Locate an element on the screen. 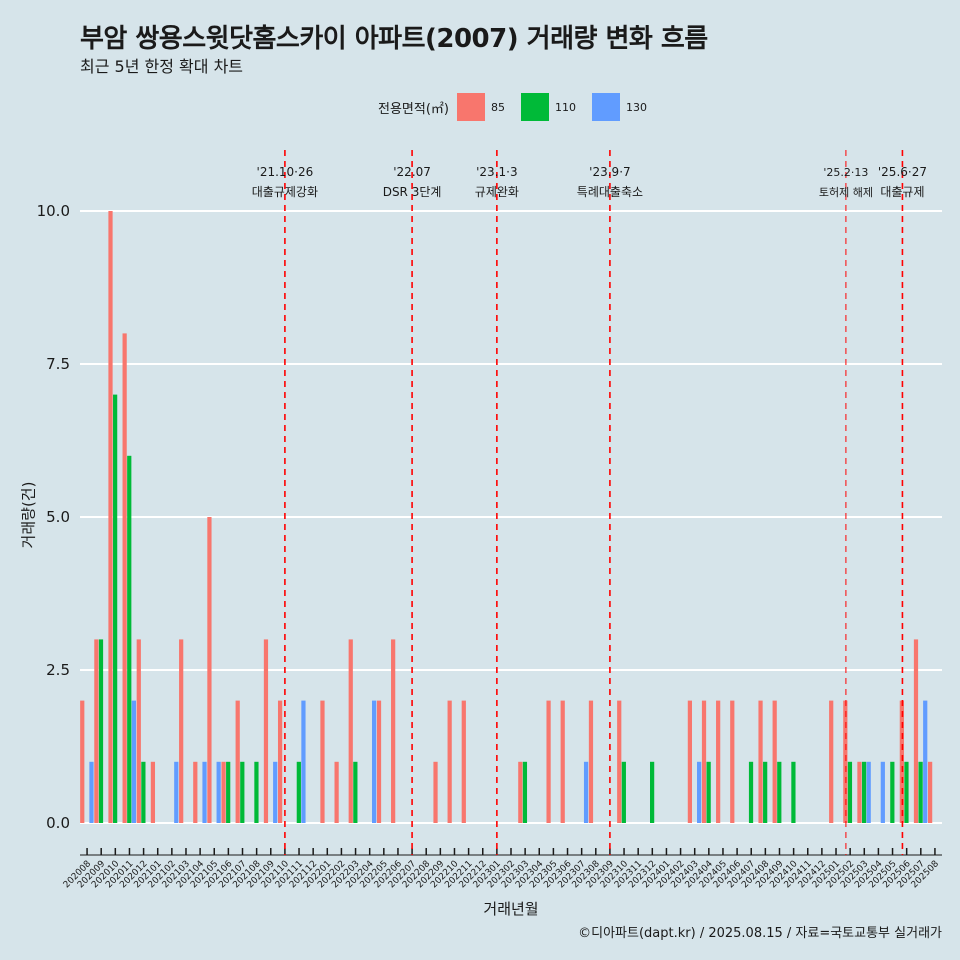 Image resolution: width=960 pixels, height=960 pixels. legend-label-85: 85 is located at coordinates (497, 107).